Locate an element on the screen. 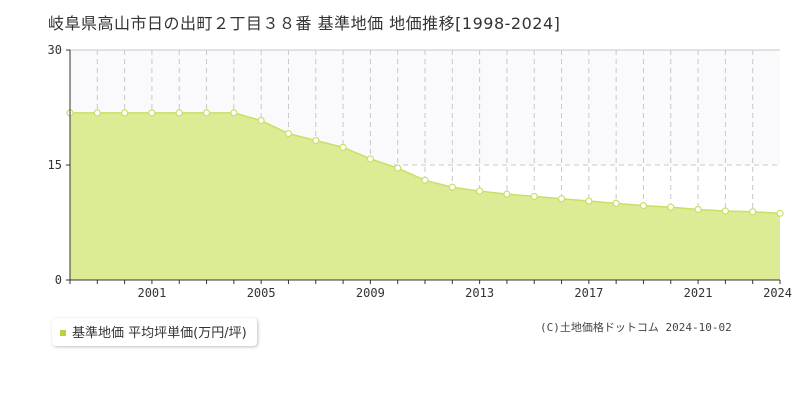 The width and height of the screenshot is (800, 400). data-point-2004 is located at coordinates (234, 113).